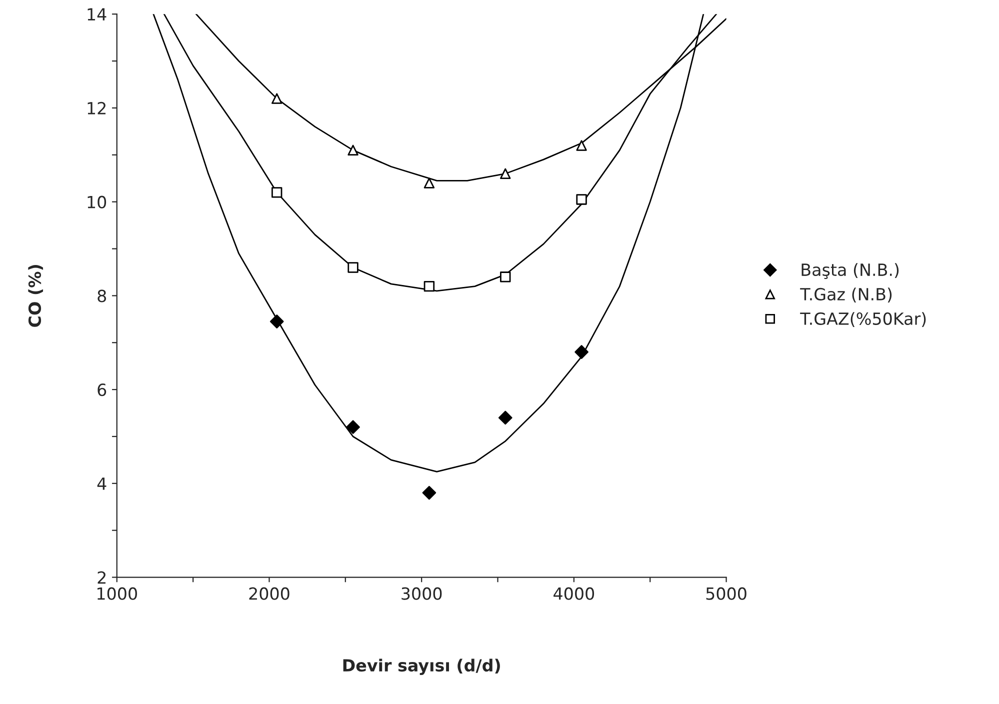 This screenshot has width=999, height=704. What do you see at coordinates (36, 296) in the screenshot?
I see `y-axis-title: CO (%)` at bounding box center [36, 296].